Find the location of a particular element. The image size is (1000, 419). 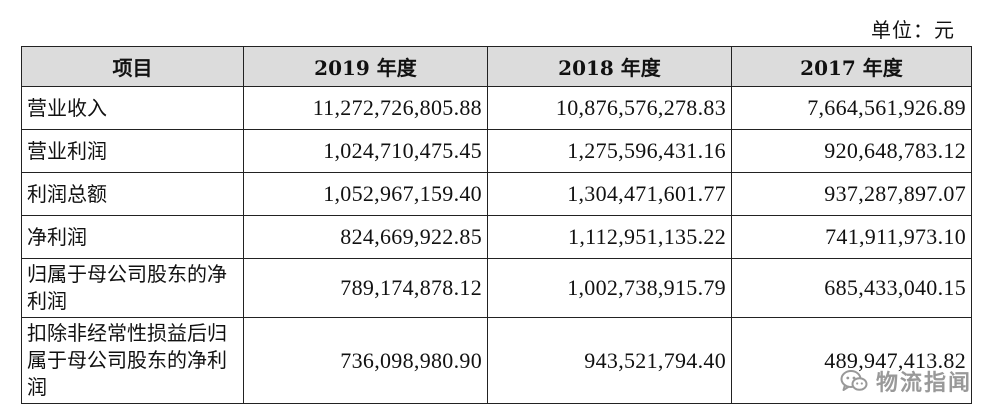

row-label: 扣除非经常性损益后归属于母公司股东的净利润 is located at coordinates (132, 360).